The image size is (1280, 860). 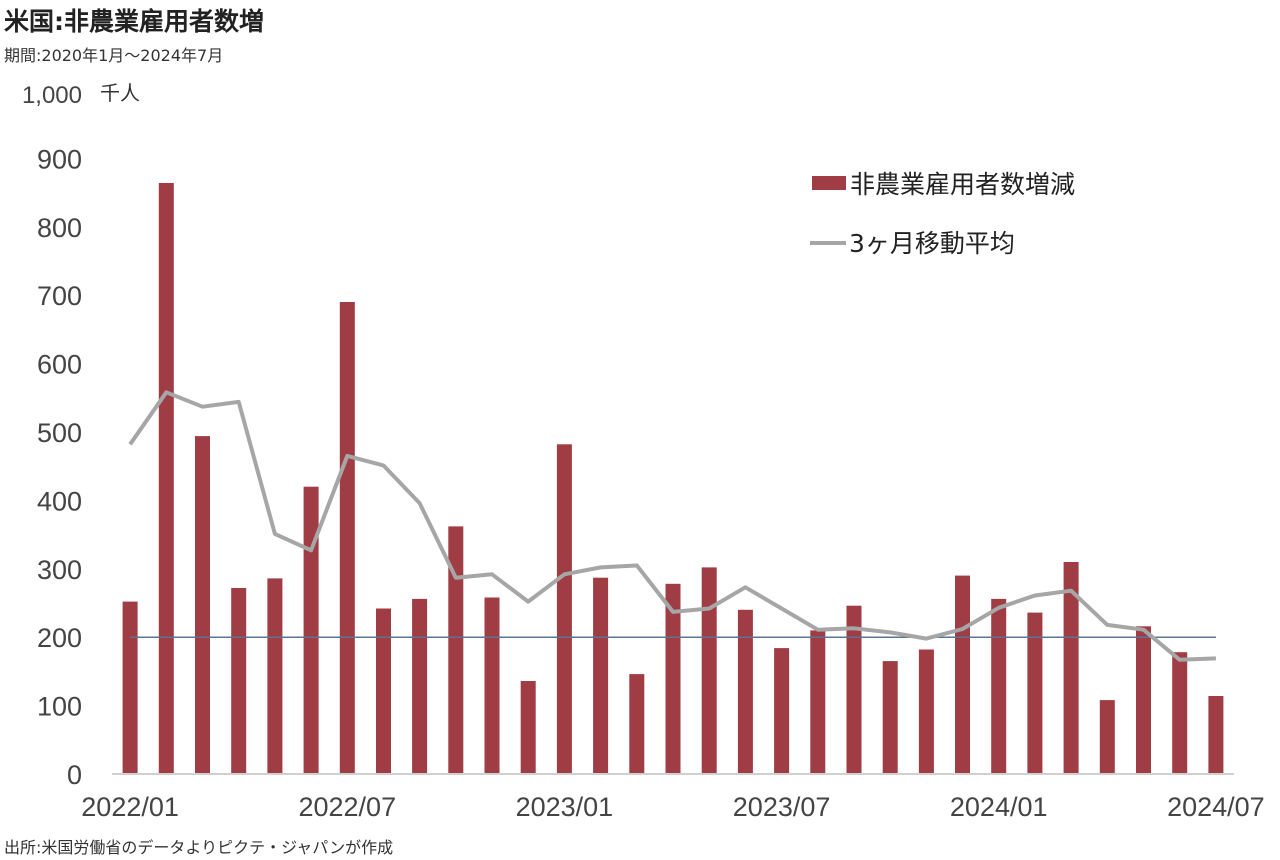 I want to click on legend-bar-swatch, so click(x=829, y=183).